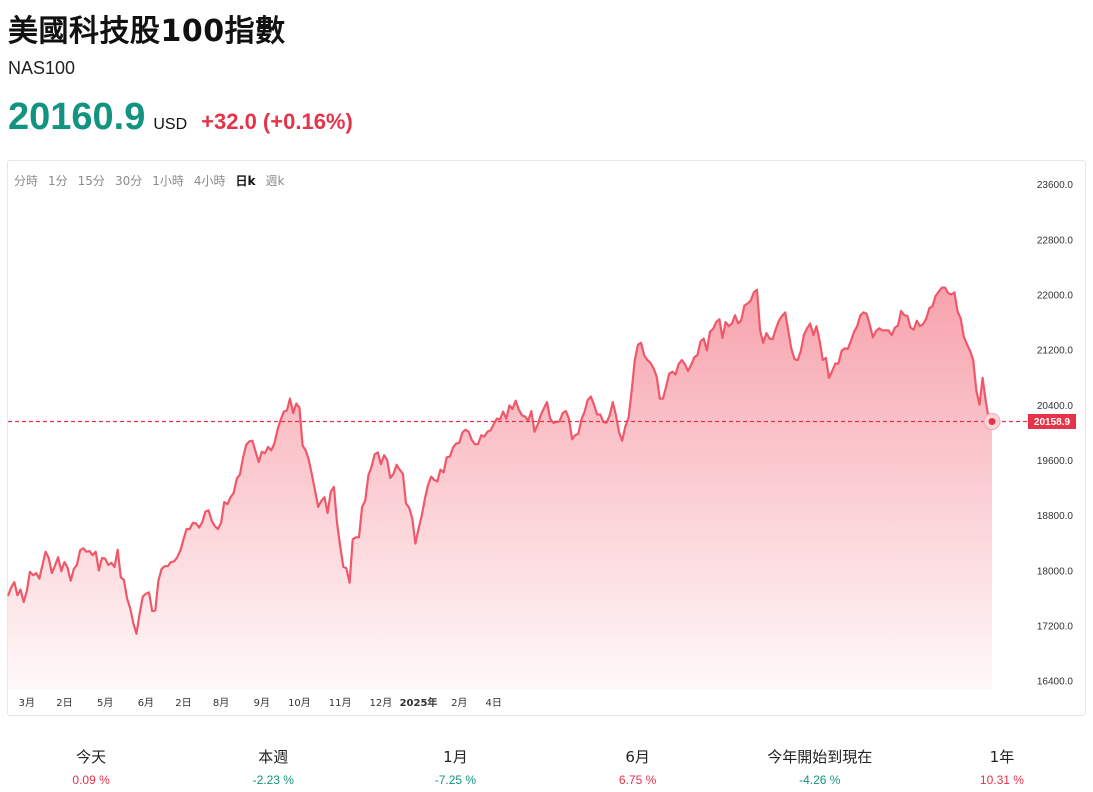 The width and height of the screenshot is (1093, 792). I want to click on period-6month: 6月 6.75 %, so click(638, 766).